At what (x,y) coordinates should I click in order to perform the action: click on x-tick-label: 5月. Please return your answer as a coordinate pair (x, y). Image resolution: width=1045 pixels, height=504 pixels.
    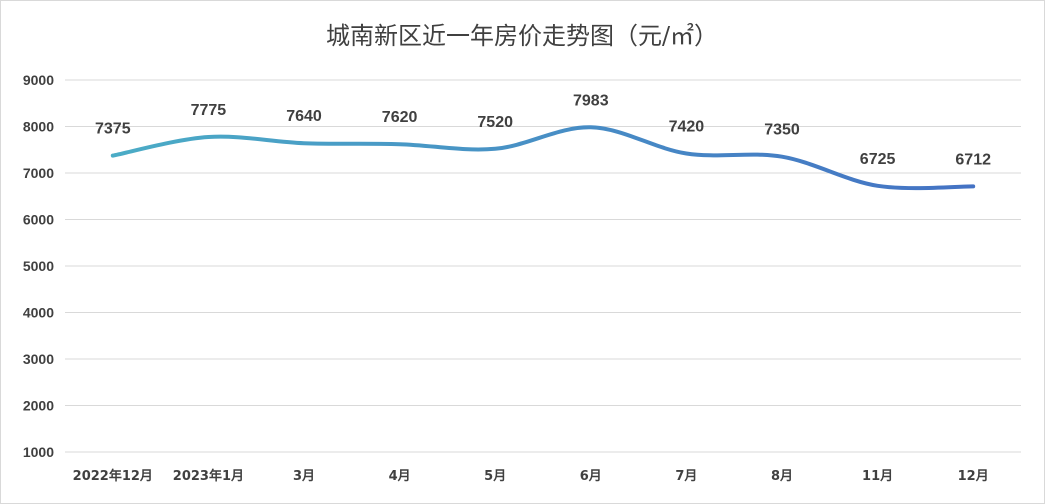
    Looking at the image, I should click on (495, 476).